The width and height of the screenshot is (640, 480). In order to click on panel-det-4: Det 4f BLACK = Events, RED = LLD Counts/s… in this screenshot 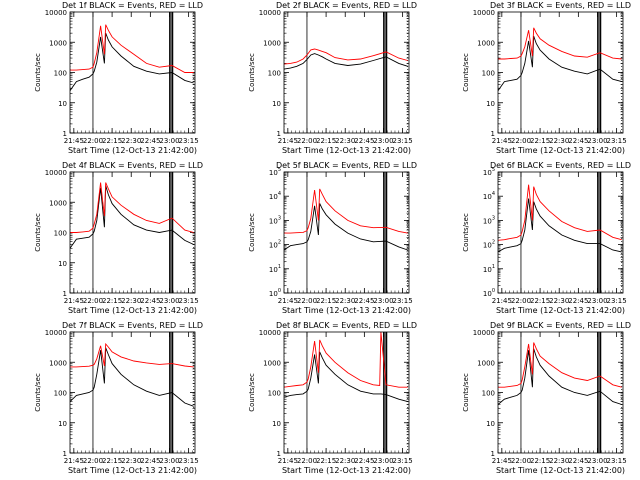, I will do `click(118, 238)`.